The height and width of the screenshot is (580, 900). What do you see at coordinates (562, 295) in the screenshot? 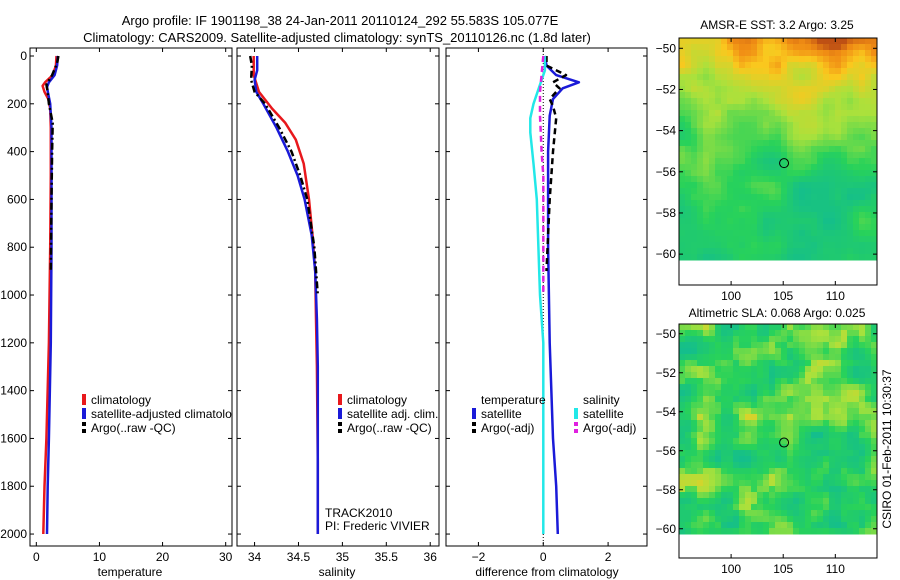
I see `series-line-temp-satellite` at bounding box center [562, 295].